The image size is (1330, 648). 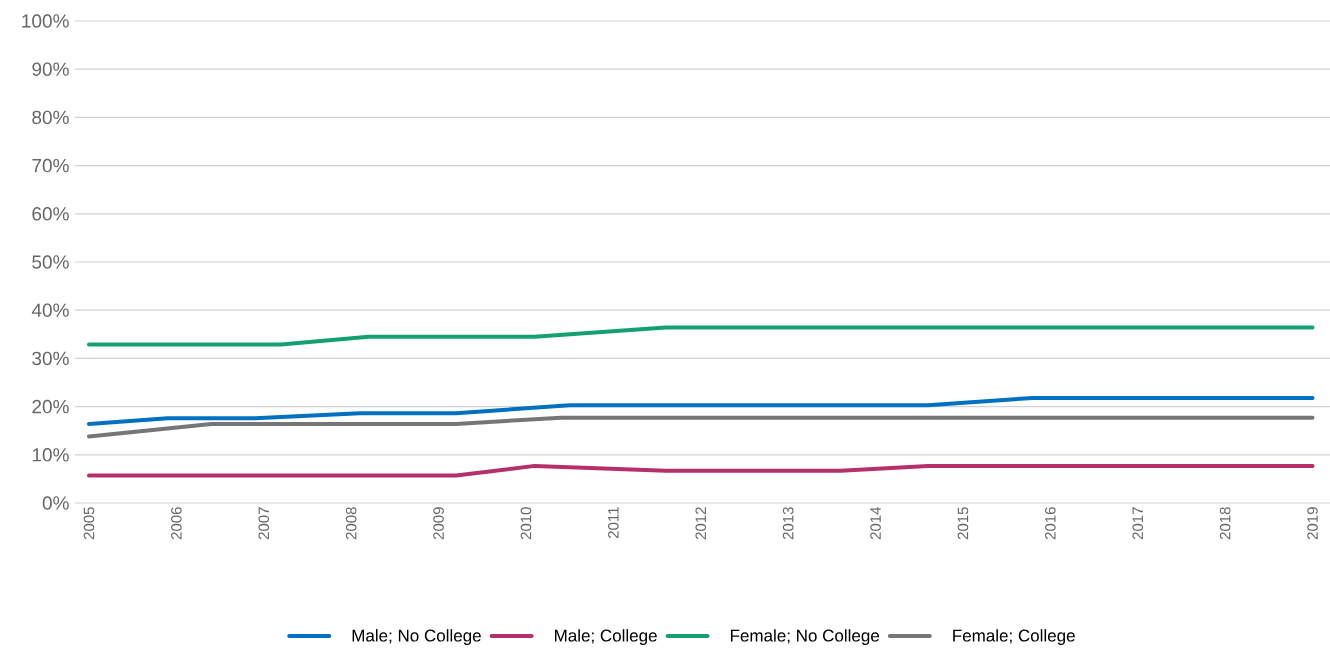 I want to click on x-tick-label: 2014, so click(x=875, y=523).